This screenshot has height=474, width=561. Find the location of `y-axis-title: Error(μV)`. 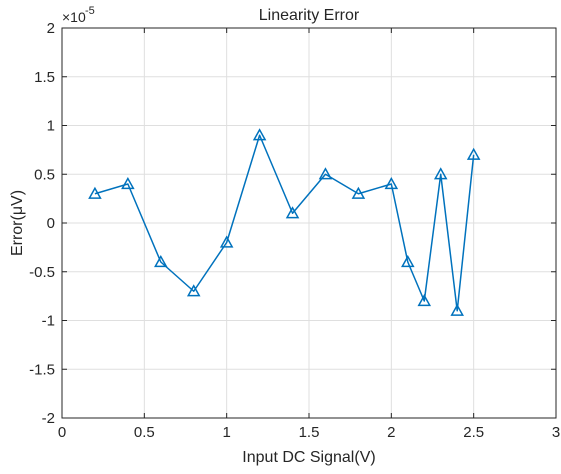

y-axis-title: Error(μV) is located at coordinates (17, 223).